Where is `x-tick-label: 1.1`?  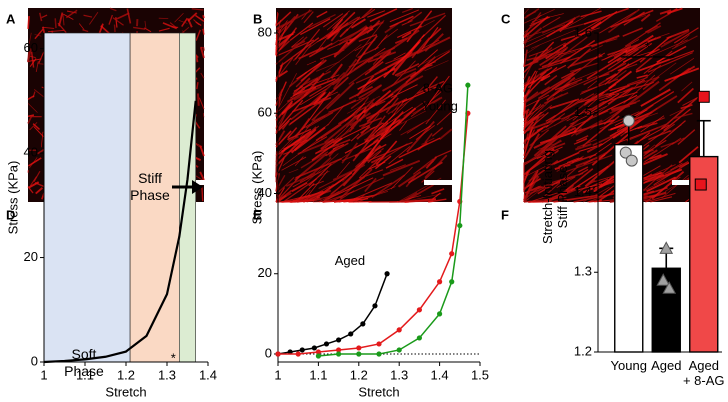
x-tick-label: 1.1 is located at coordinates (85, 374).